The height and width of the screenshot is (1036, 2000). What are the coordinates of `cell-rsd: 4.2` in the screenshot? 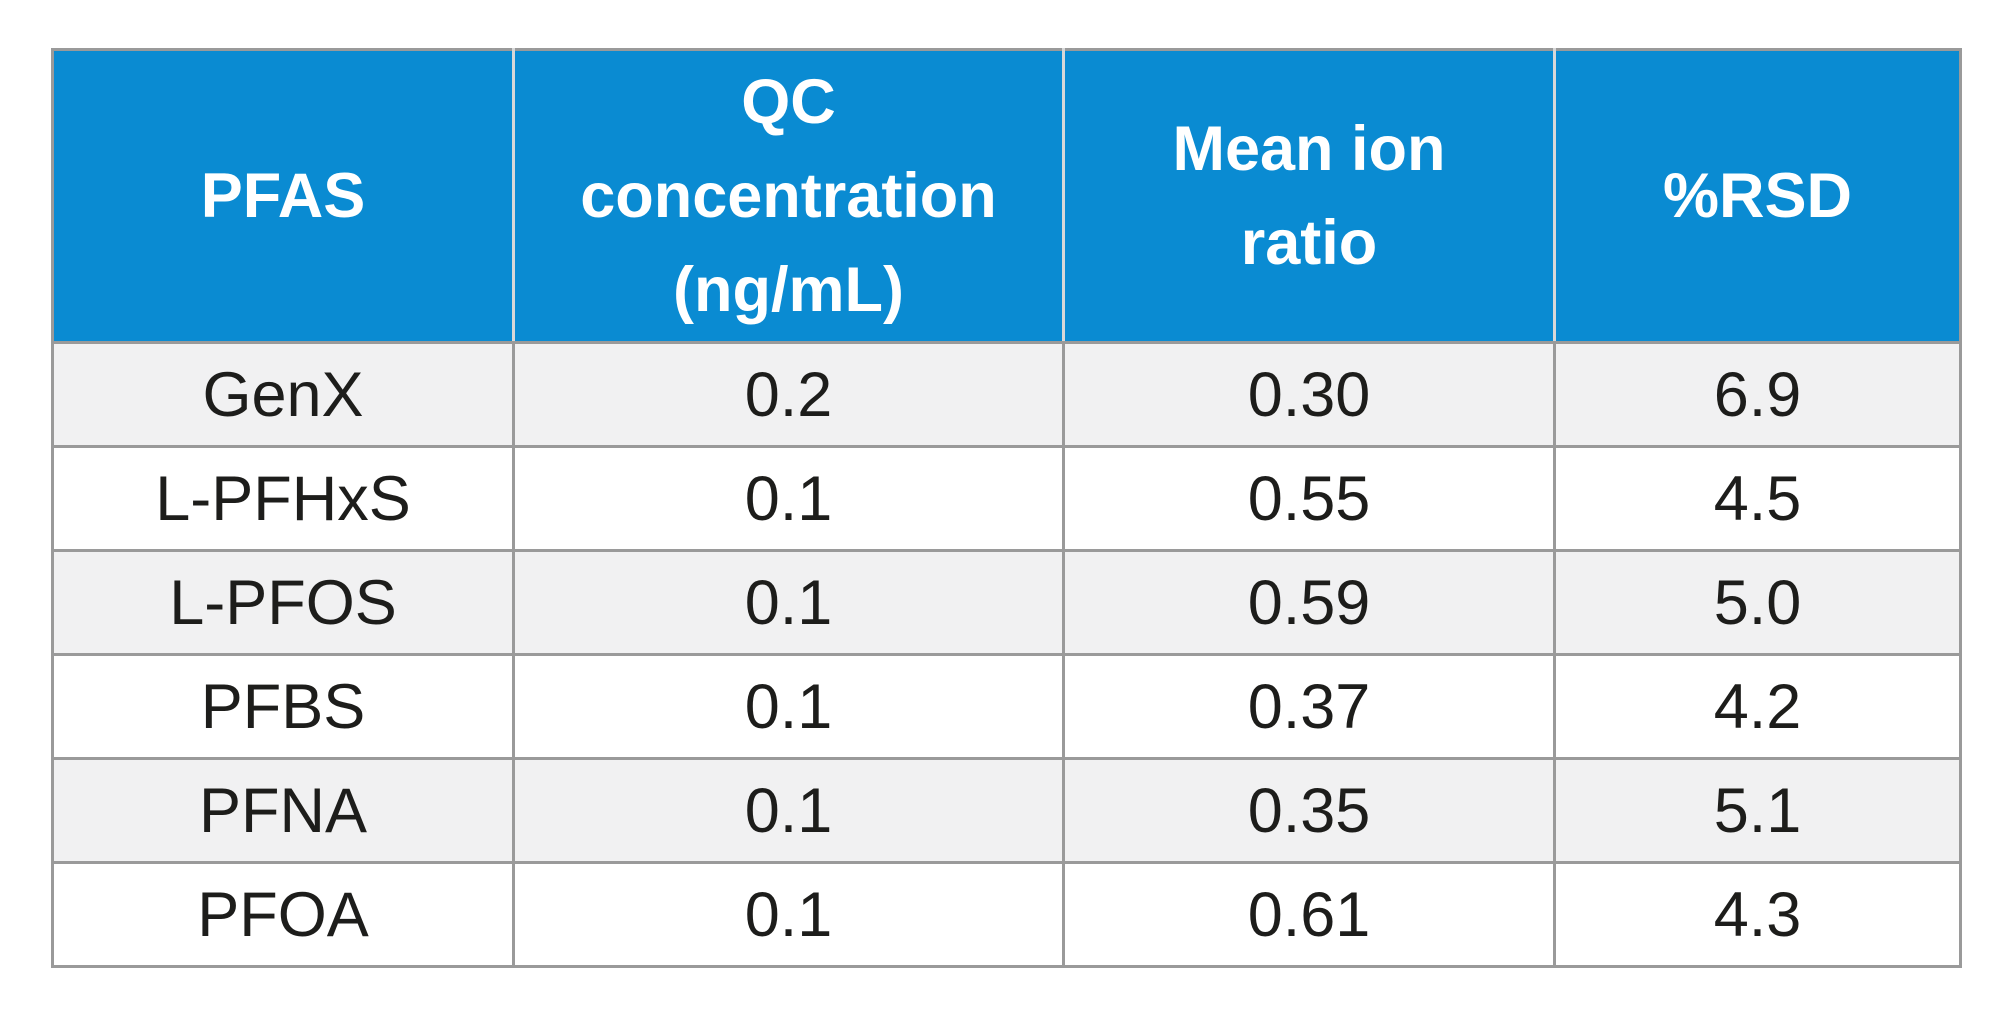 It's located at (1757, 706).